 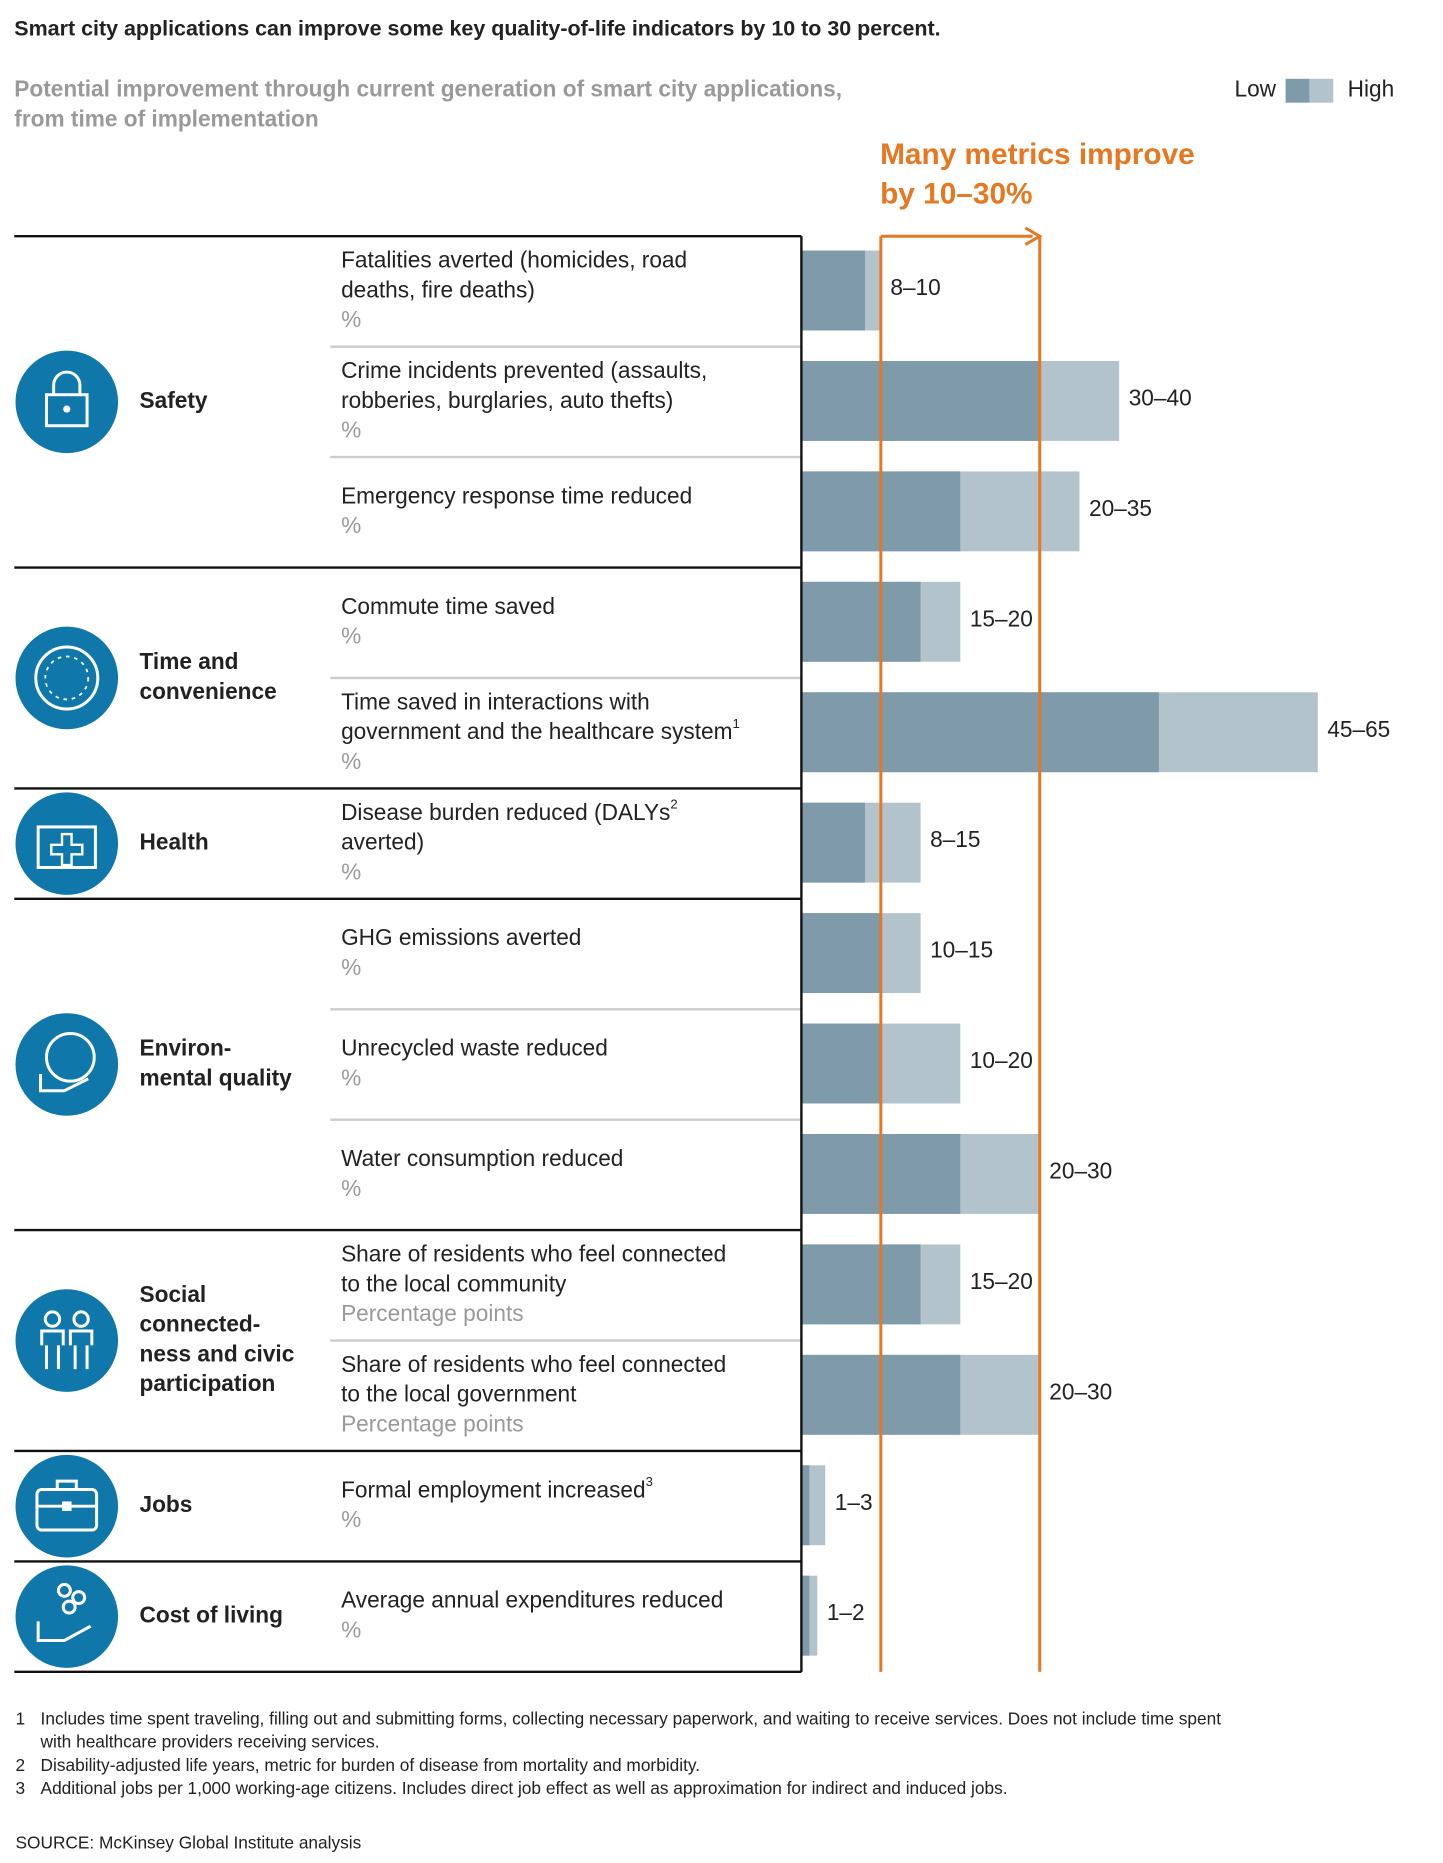 I want to click on group-name: Health, so click(x=174, y=842).